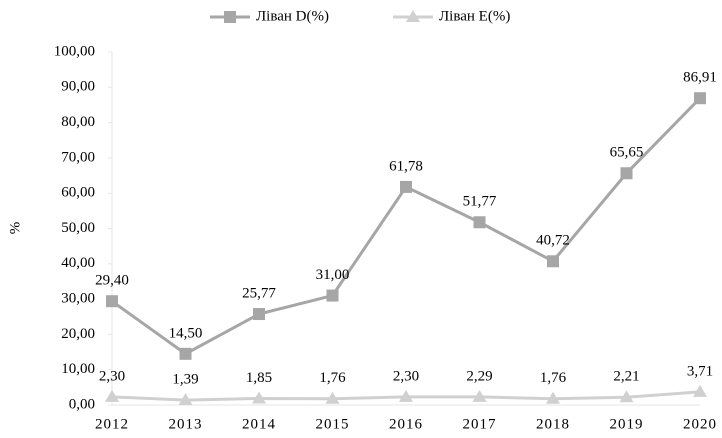 Image resolution: width=722 pixels, height=438 pixels. Describe the element at coordinates (15, 228) in the screenshot. I see `y-axis-label: %` at that location.